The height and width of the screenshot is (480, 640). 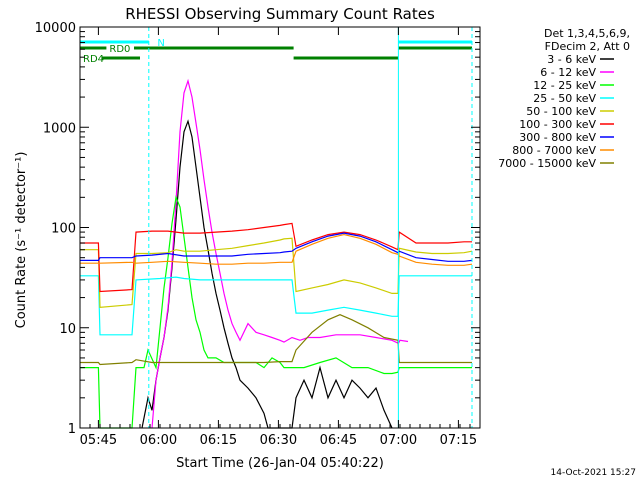 What do you see at coordinates (280, 14) in the screenshot?
I see `chart-title: RHESSI Observing Summary Count Rates` at bounding box center [280, 14].